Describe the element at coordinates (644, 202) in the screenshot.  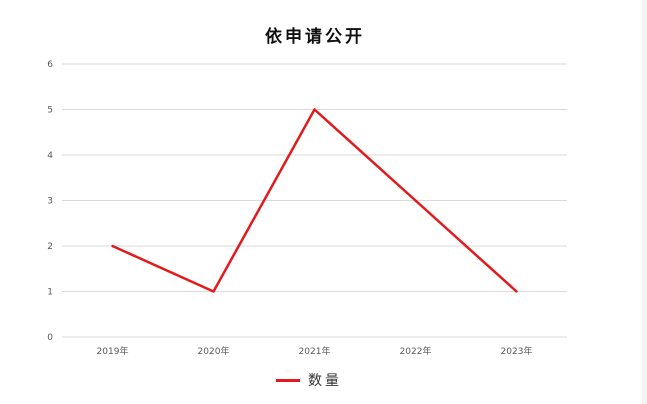
I see `scrollbar-track` at that location.